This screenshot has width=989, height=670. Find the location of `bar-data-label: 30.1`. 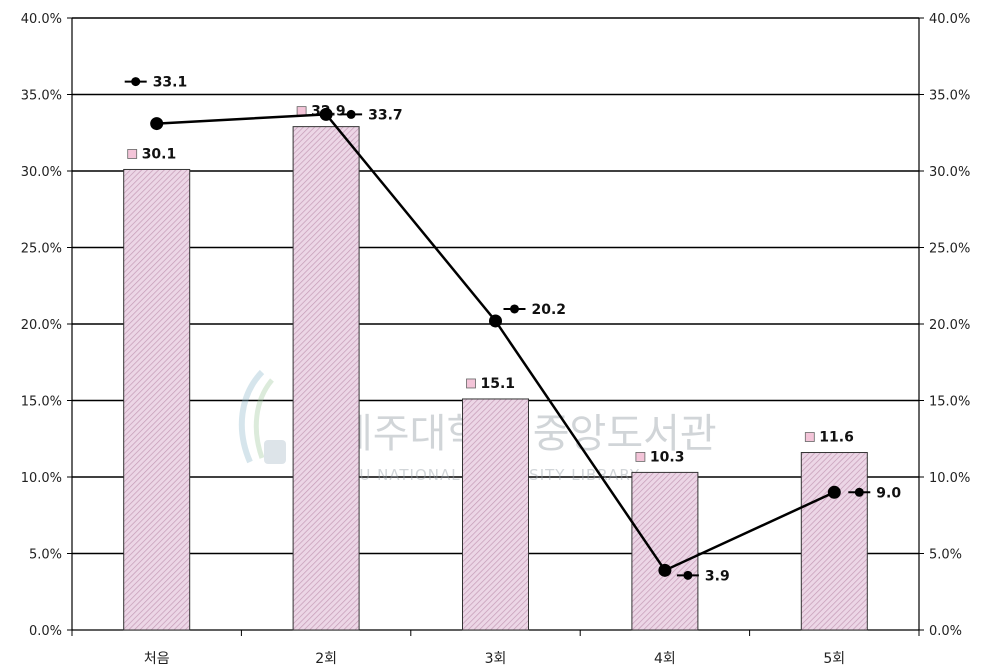

bar-data-label: 30.1 is located at coordinates (159, 154).